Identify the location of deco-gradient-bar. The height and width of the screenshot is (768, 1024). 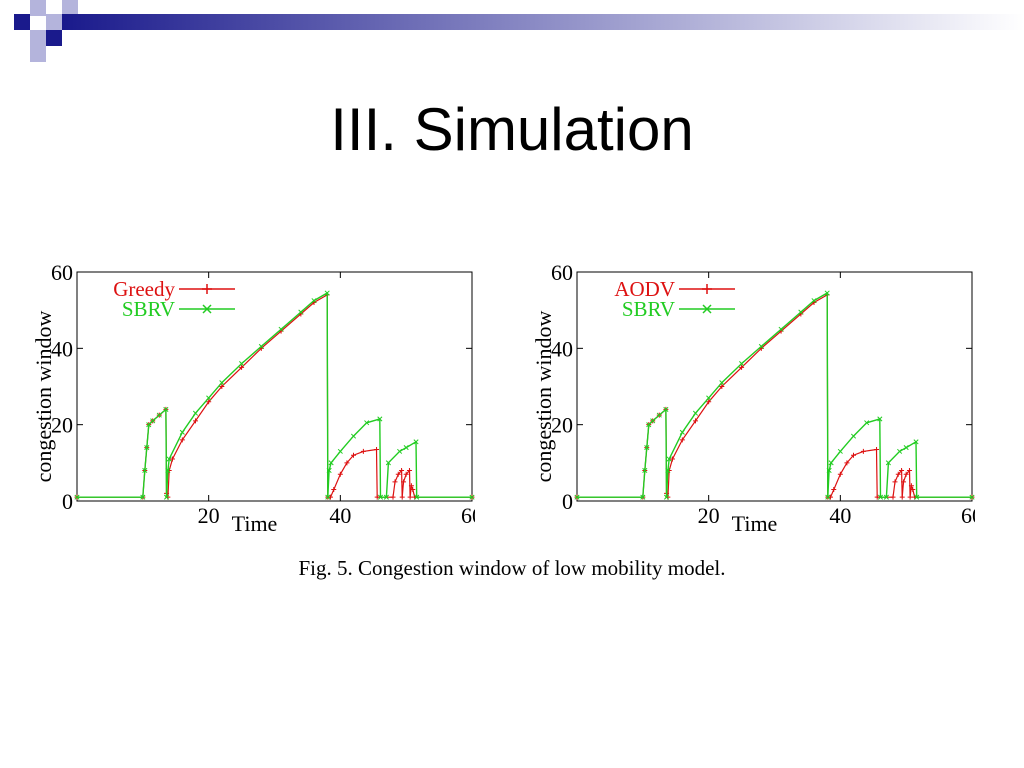
(543, 22).